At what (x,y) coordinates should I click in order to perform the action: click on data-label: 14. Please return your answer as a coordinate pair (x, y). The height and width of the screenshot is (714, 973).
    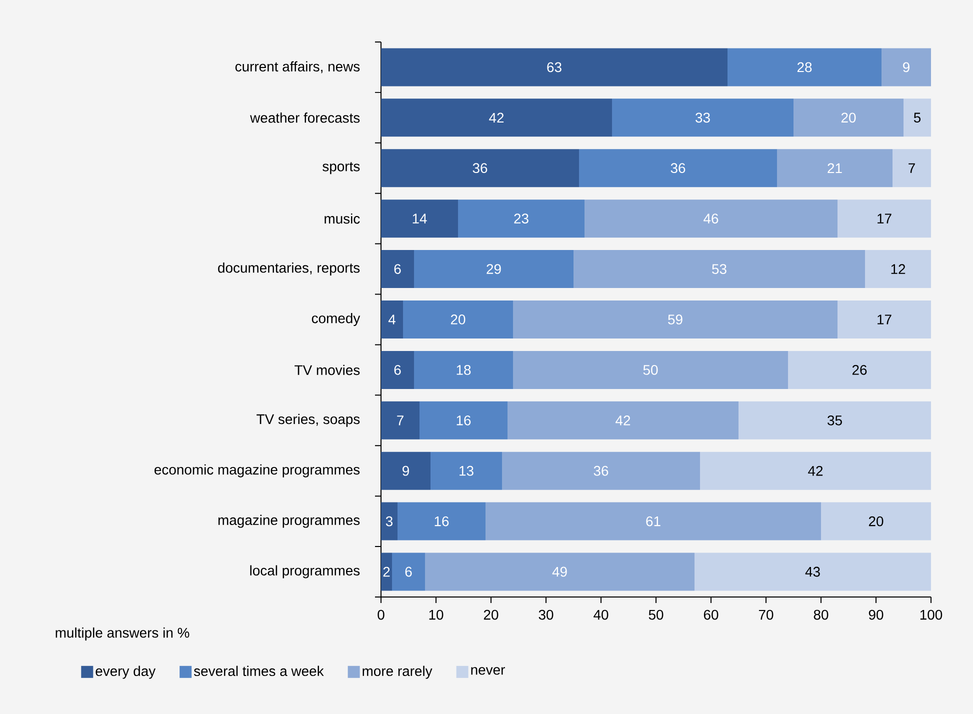
    Looking at the image, I should click on (419, 219).